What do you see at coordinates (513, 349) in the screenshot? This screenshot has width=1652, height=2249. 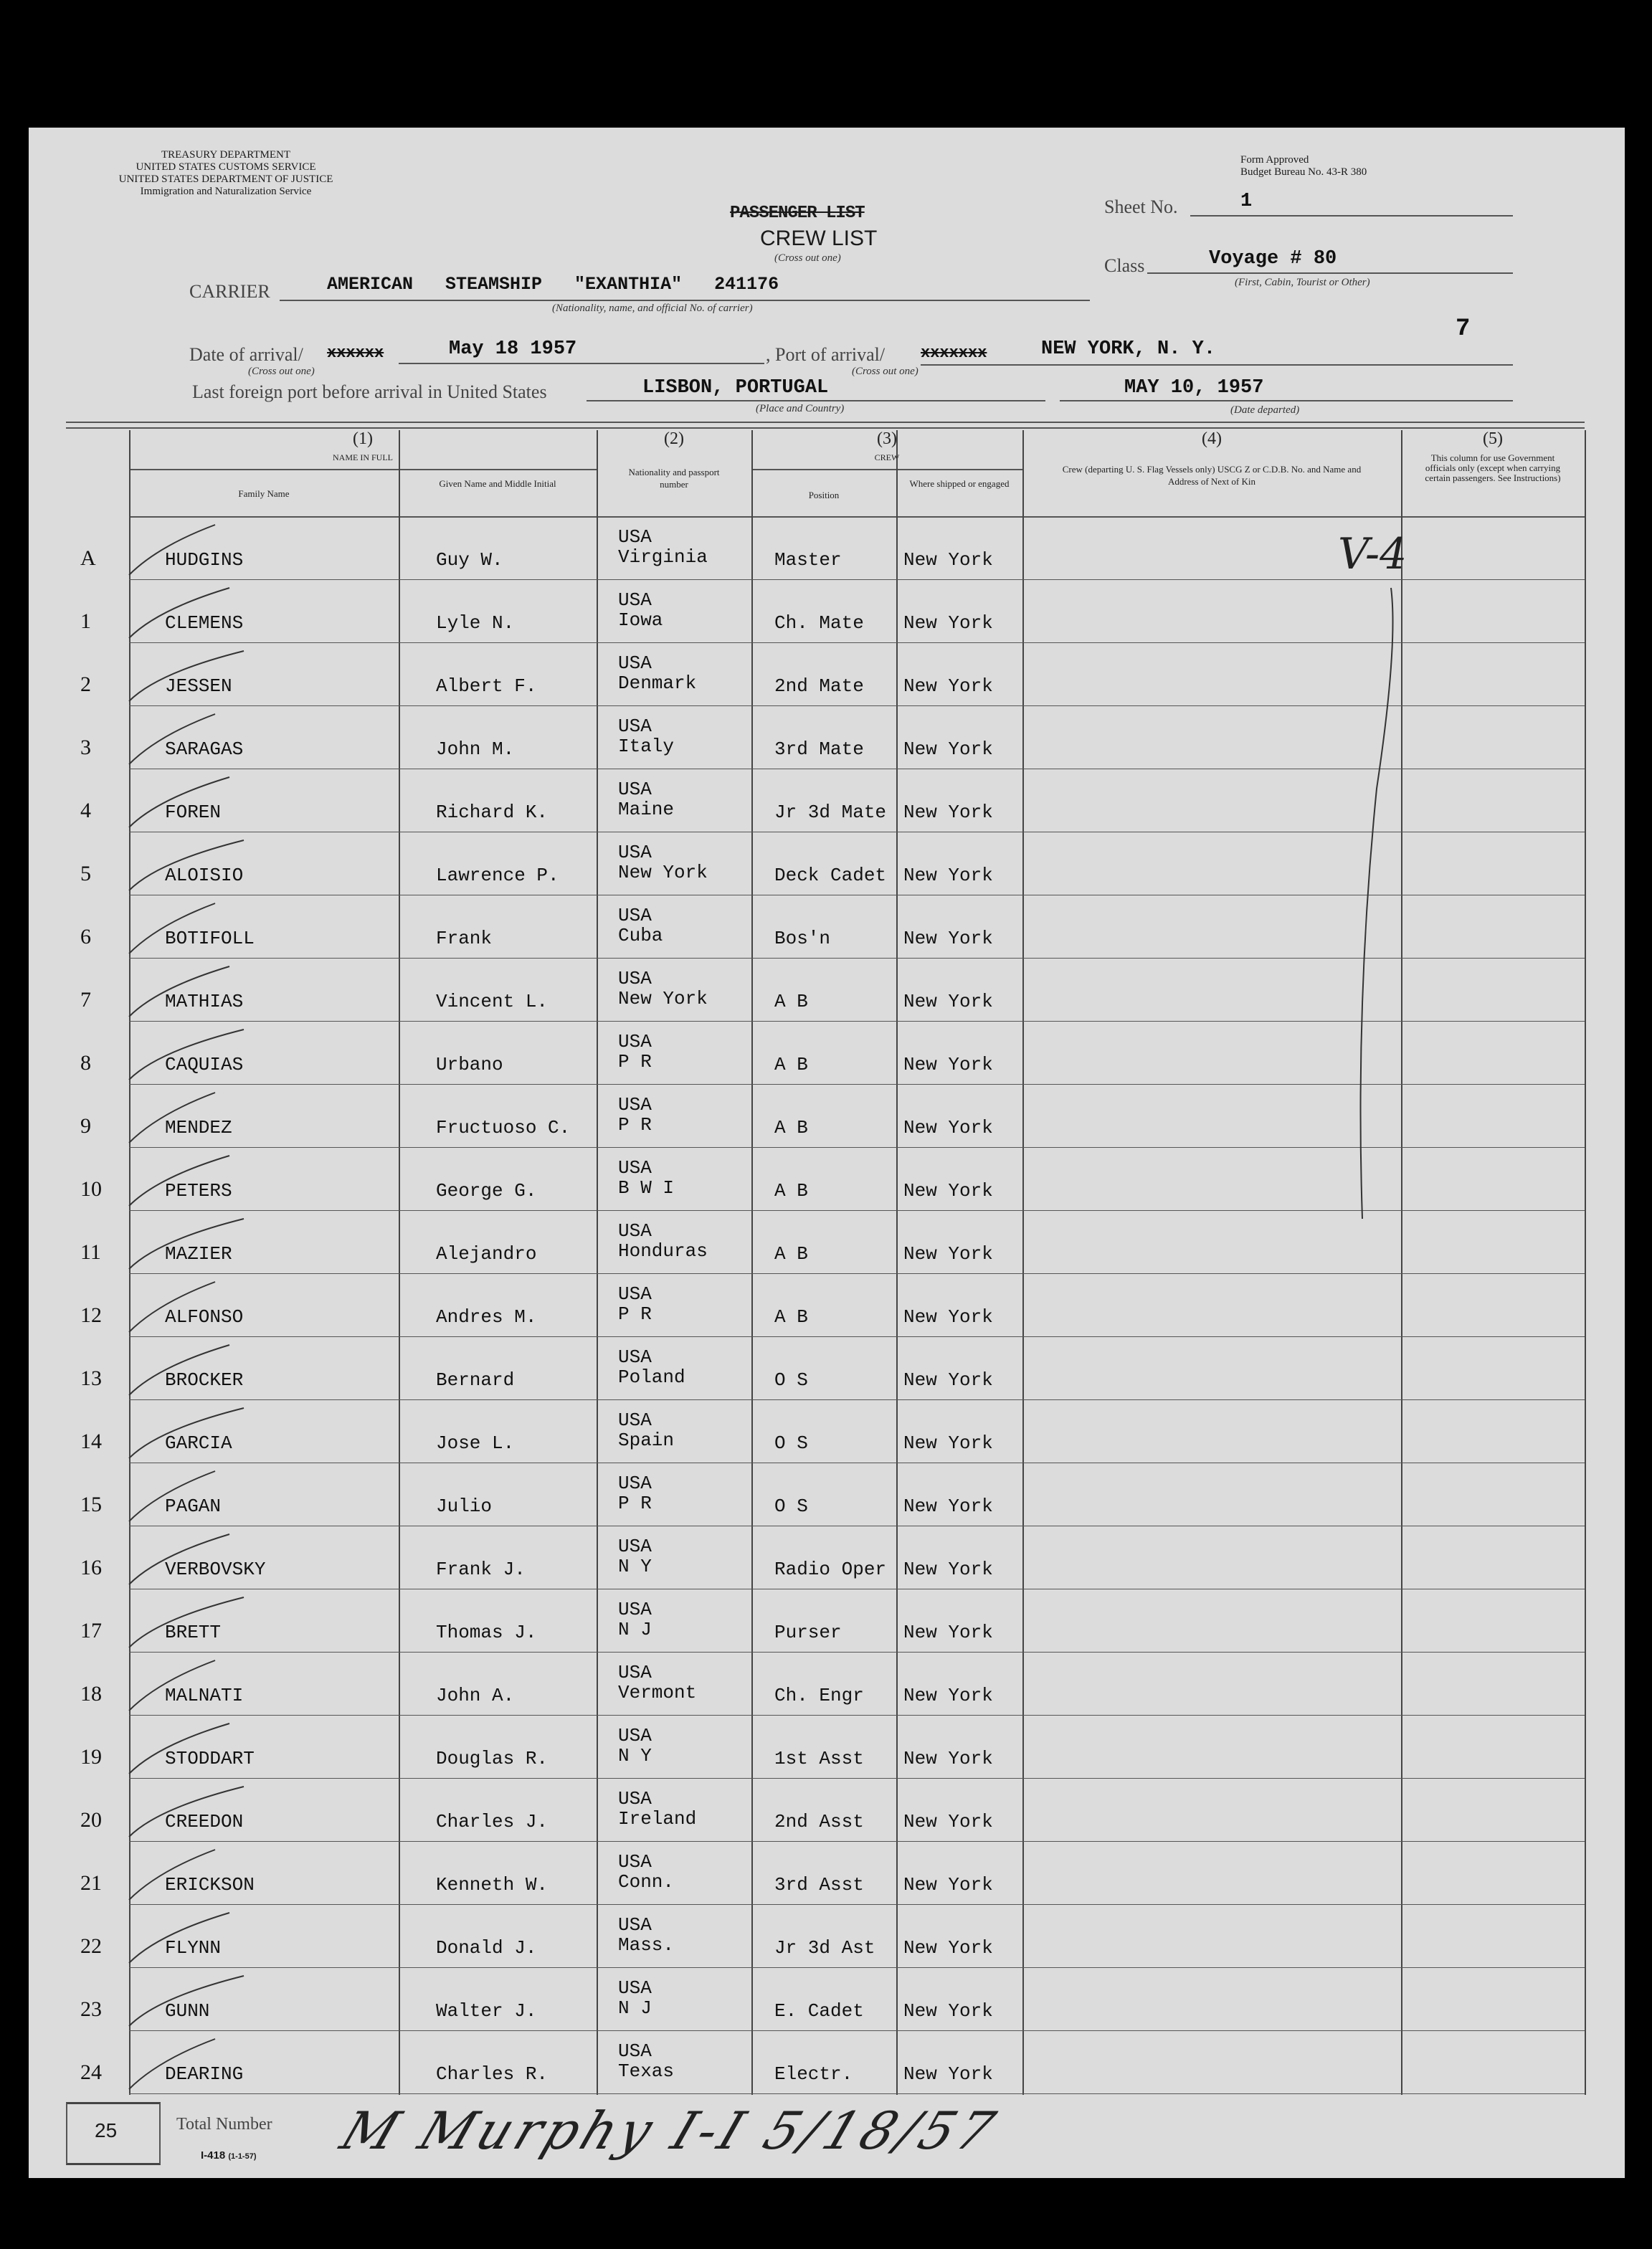 I see `arrival-date: May 18 1957` at bounding box center [513, 349].